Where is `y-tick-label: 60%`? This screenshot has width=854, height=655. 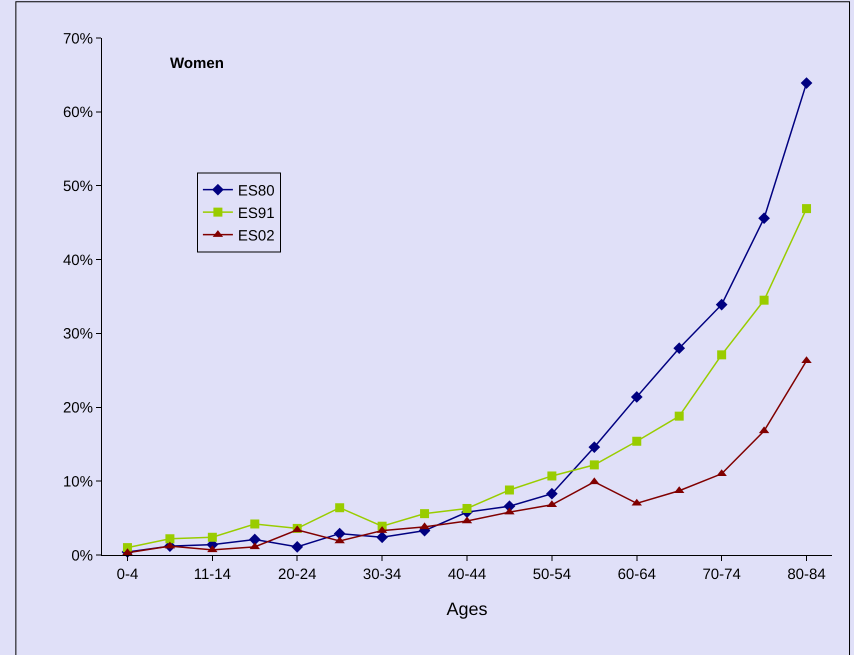
y-tick-label: 60% is located at coordinates (77, 113).